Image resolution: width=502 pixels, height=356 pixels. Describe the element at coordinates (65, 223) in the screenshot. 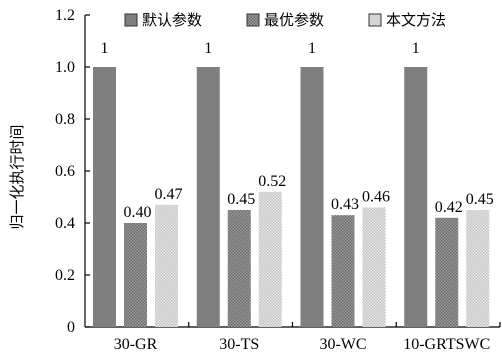

I see `y-tick-label: 0.4` at that location.